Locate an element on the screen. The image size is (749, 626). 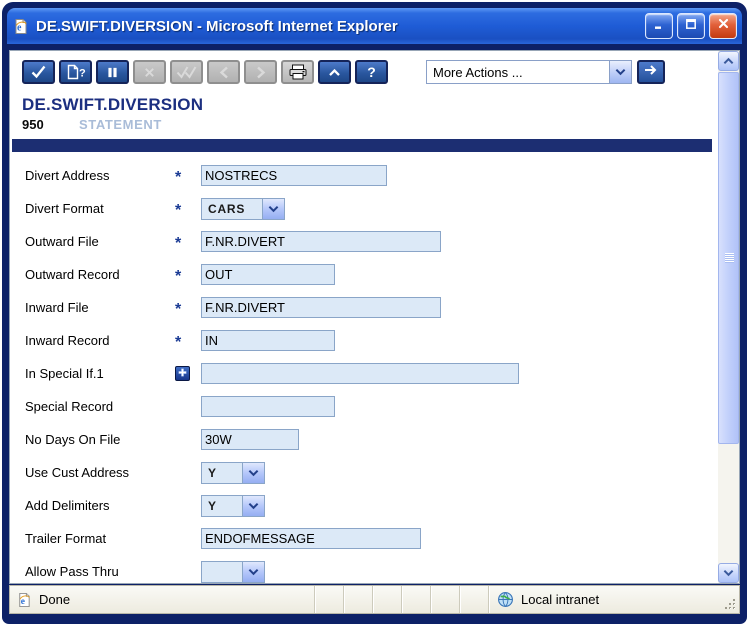
double-check-icon is located at coordinates (186, 72).